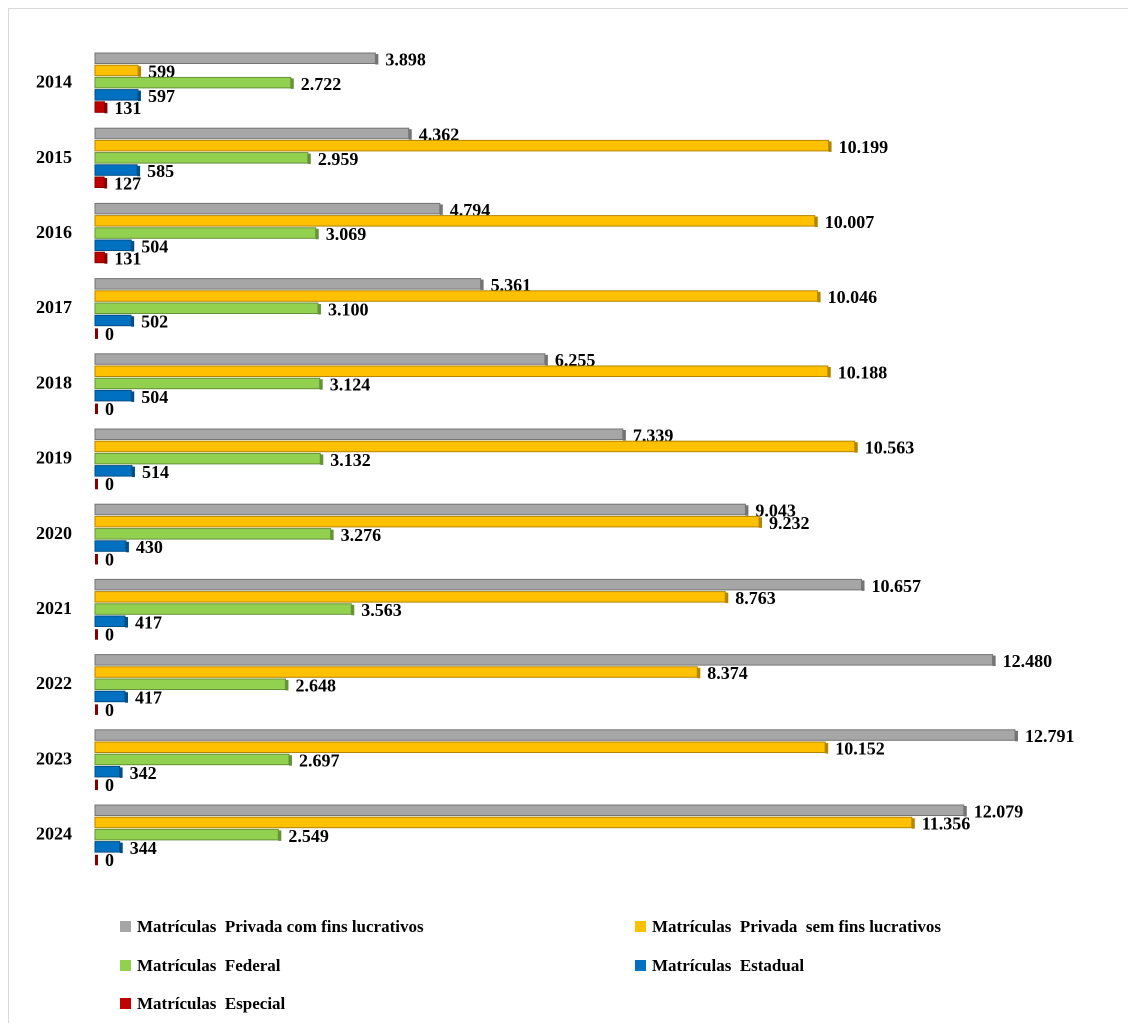 The width and height of the screenshot is (1128, 1028). I want to click on data-label: 504, so click(154, 397).